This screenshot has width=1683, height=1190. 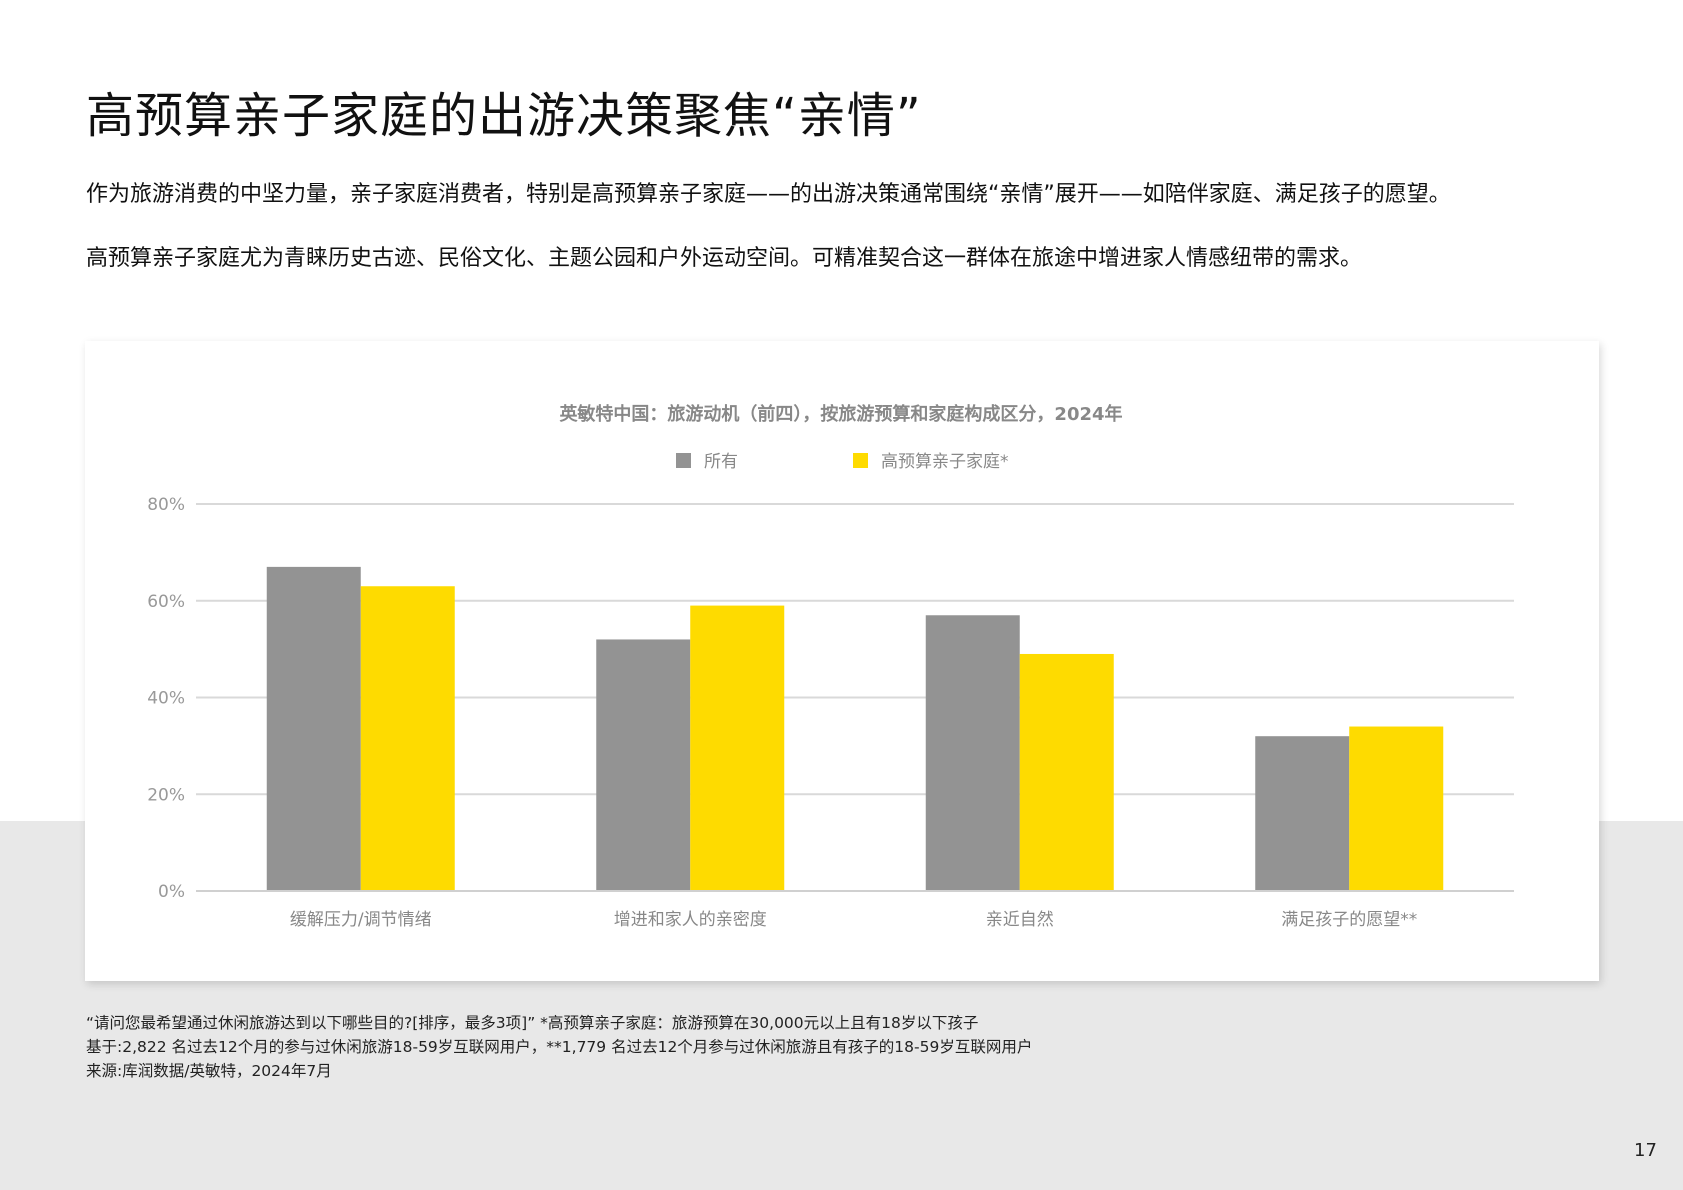 I want to click on x-tick-label: 缓解压力/调节情绪, so click(x=361, y=920).